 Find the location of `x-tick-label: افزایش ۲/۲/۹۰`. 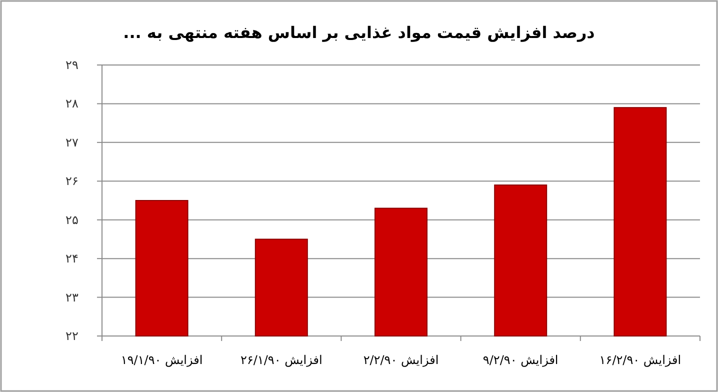

x-tick-label: افزایش ۲/۲/۹۰ is located at coordinates (401, 360).